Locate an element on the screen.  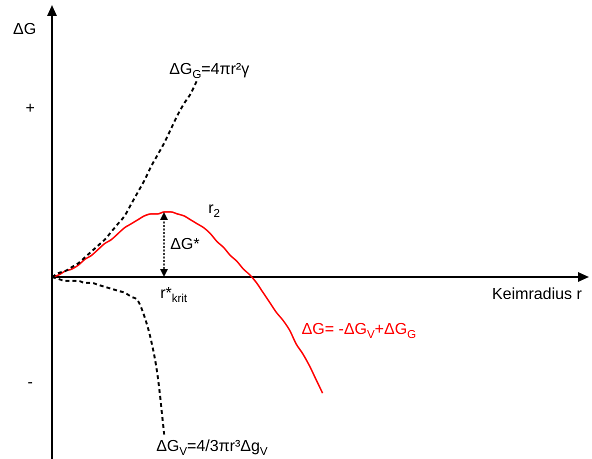
y-axis-title: ΔG is located at coordinates (24, 30).